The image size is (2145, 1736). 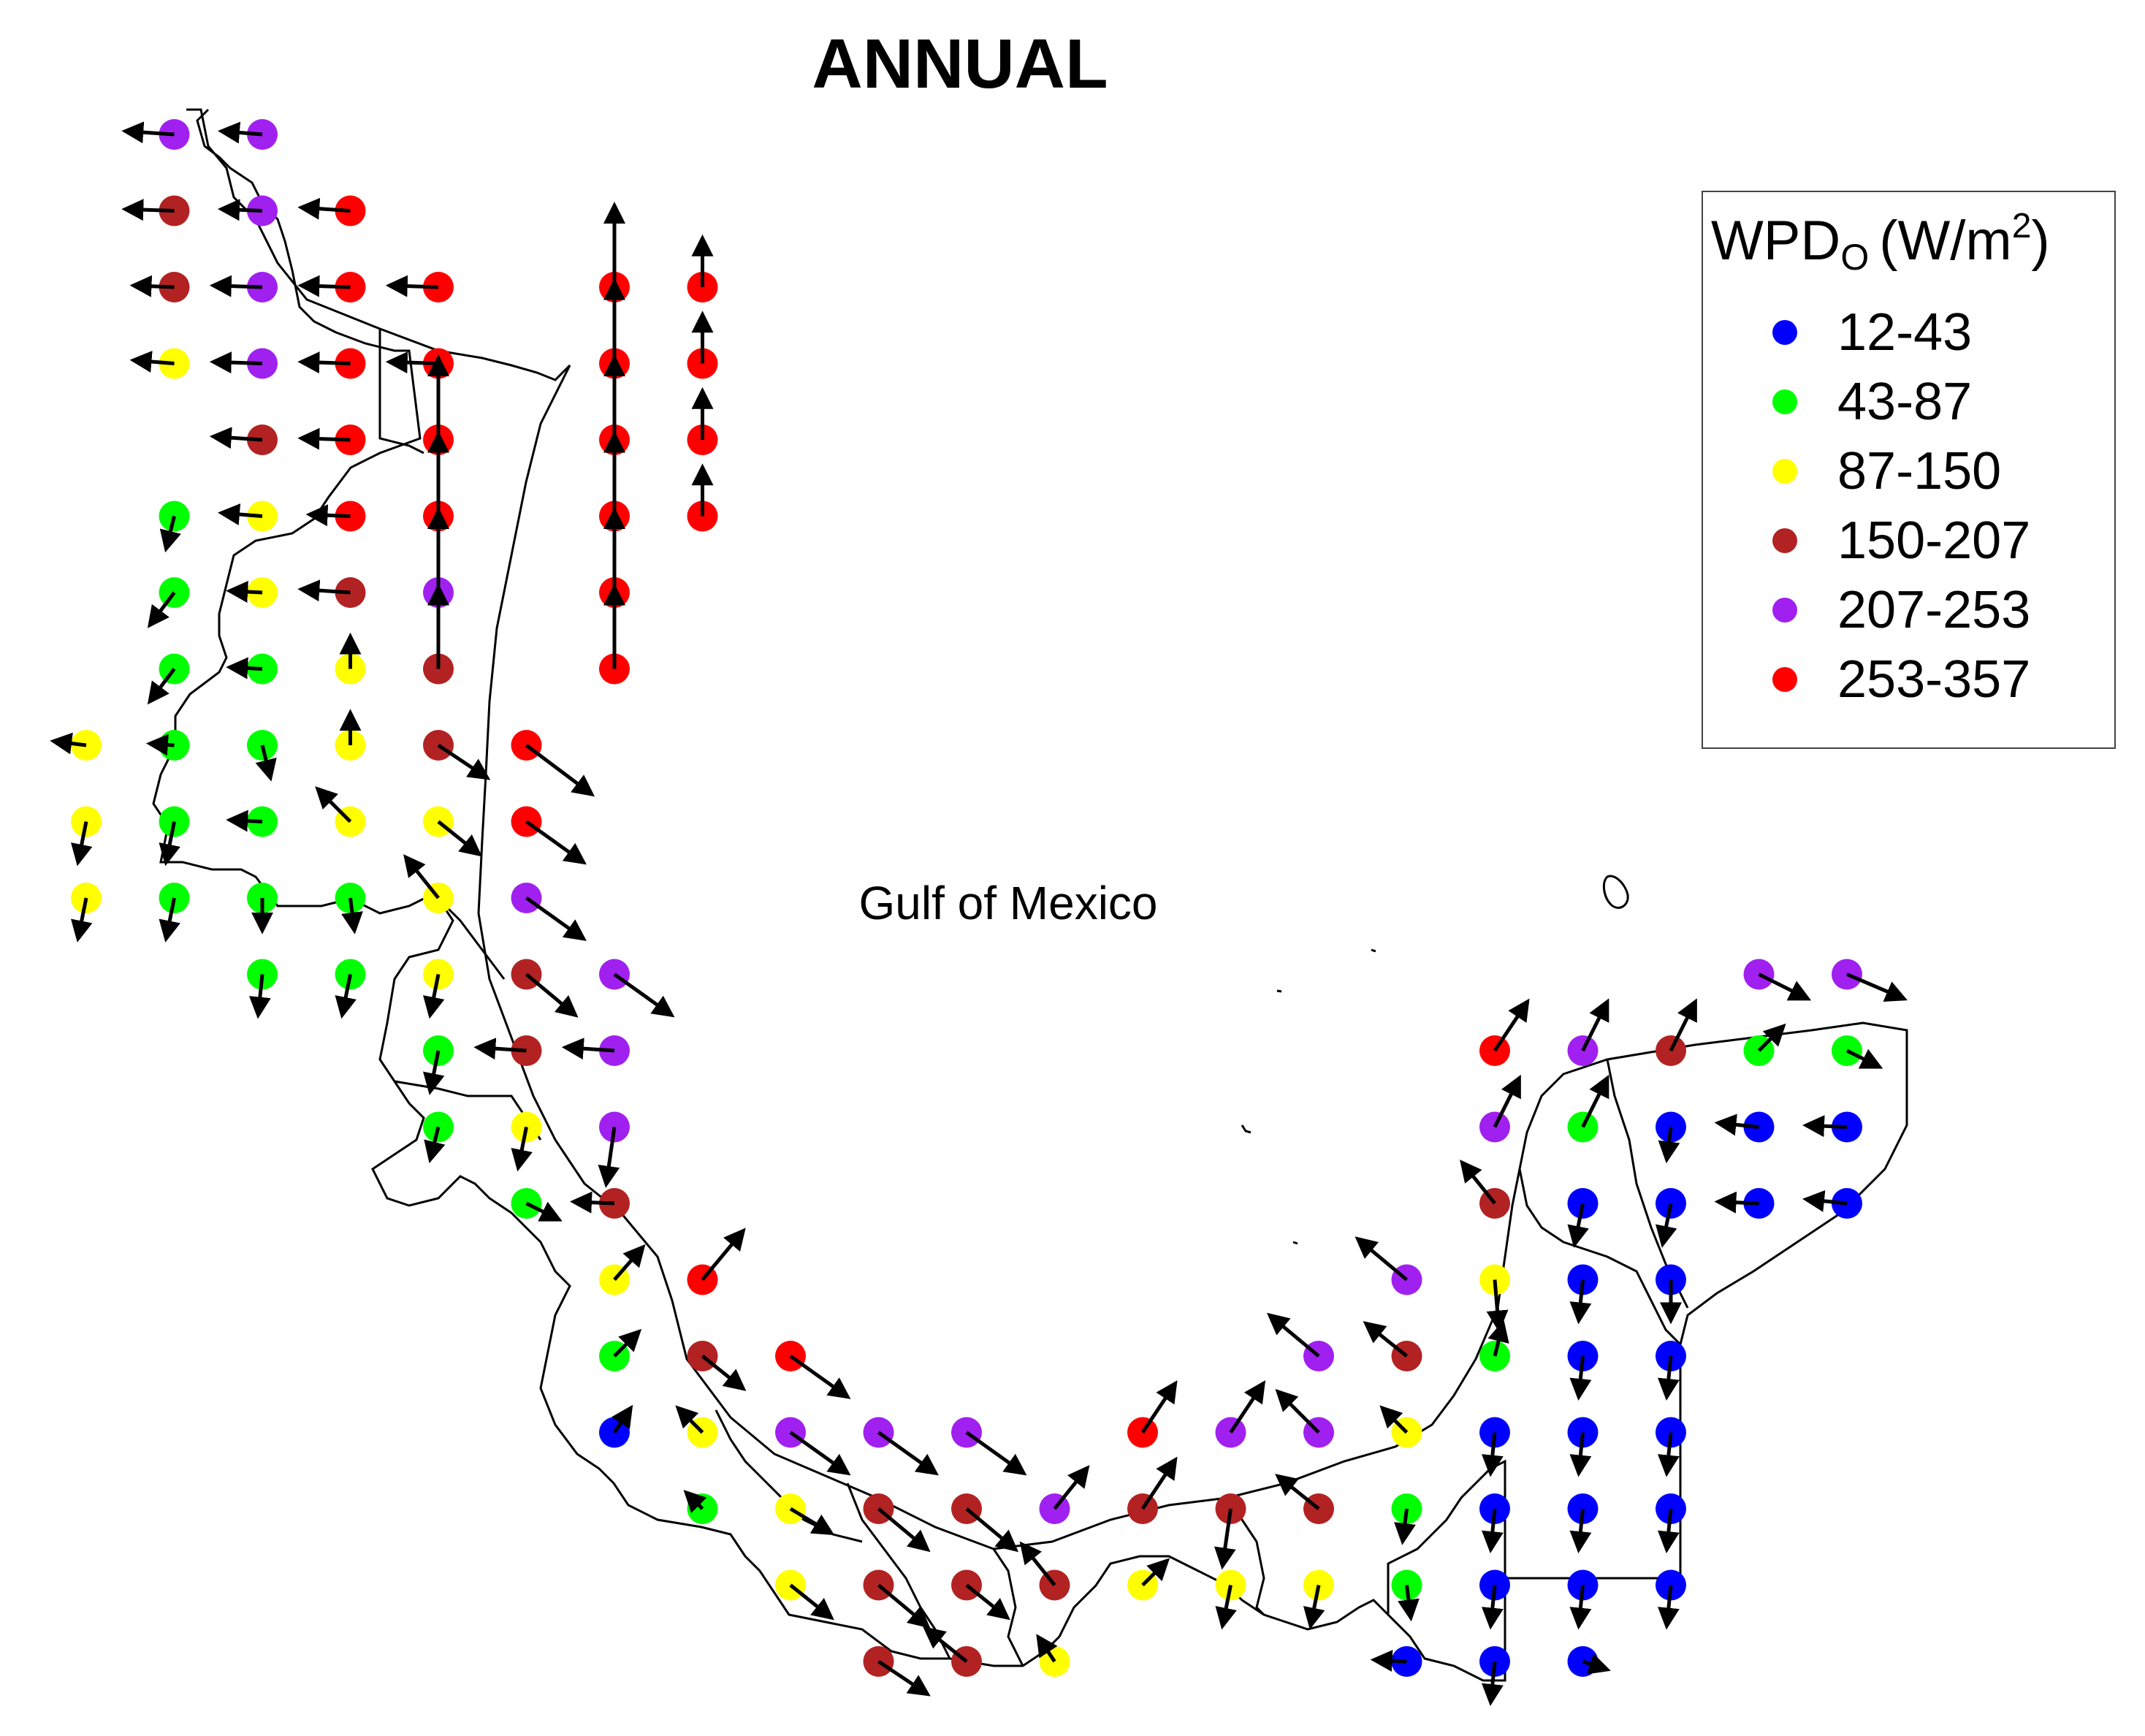 I want to click on legend-unit-close: ), so click(x=2040, y=241).